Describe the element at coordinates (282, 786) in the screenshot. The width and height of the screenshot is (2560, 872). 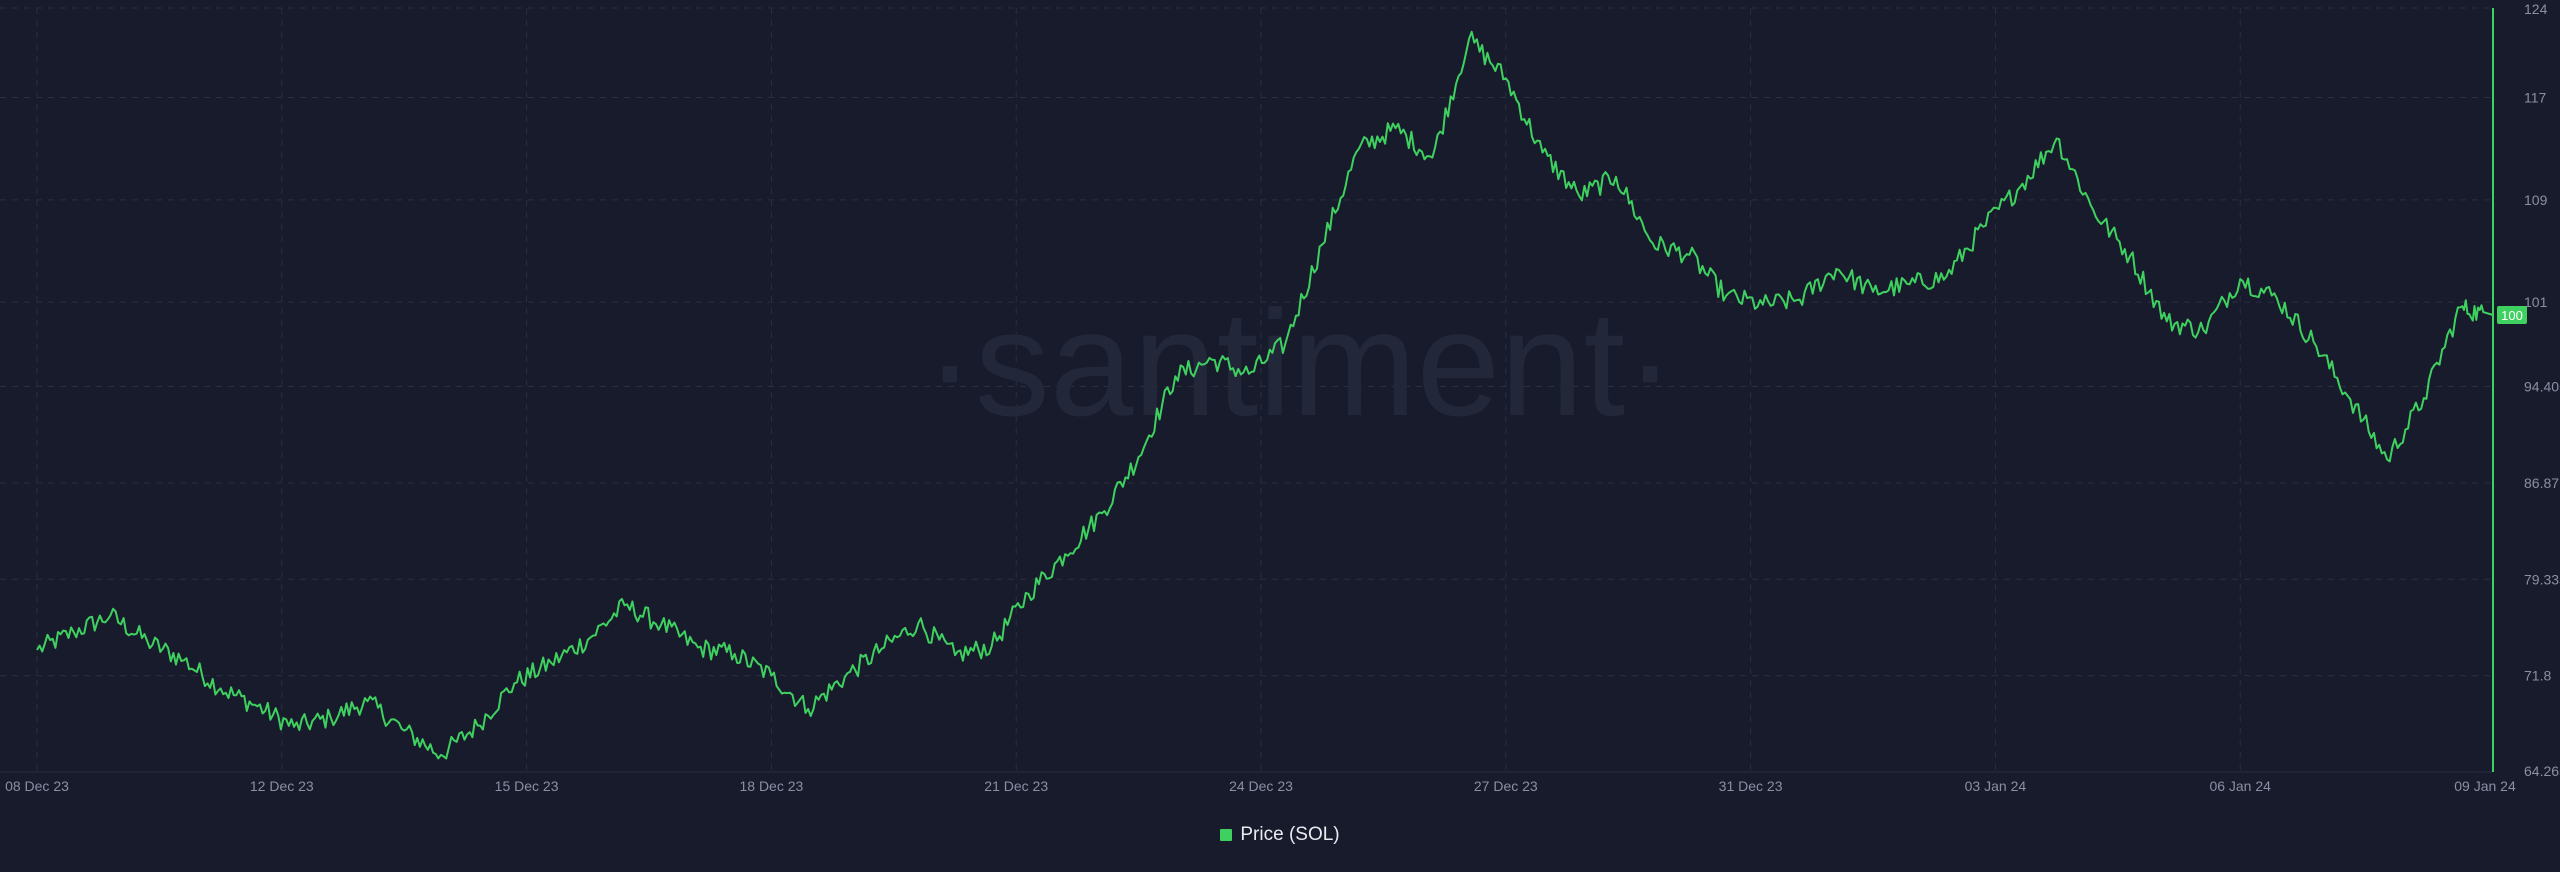
I see `x-tick-label: 12 Dec 23` at that location.